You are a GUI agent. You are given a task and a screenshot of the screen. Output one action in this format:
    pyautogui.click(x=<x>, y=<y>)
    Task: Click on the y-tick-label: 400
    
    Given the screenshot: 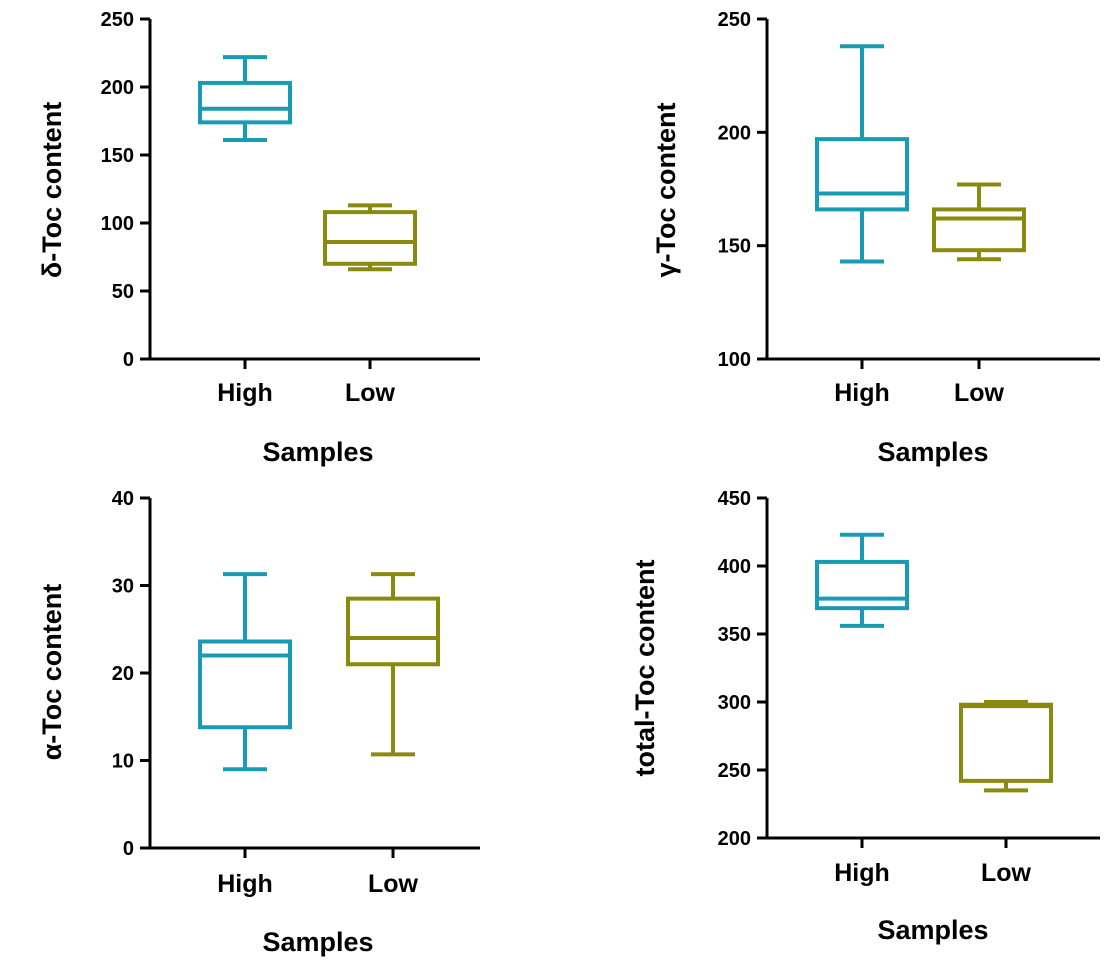 What is the action you would take?
    pyautogui.click(x=734, y=567)
    